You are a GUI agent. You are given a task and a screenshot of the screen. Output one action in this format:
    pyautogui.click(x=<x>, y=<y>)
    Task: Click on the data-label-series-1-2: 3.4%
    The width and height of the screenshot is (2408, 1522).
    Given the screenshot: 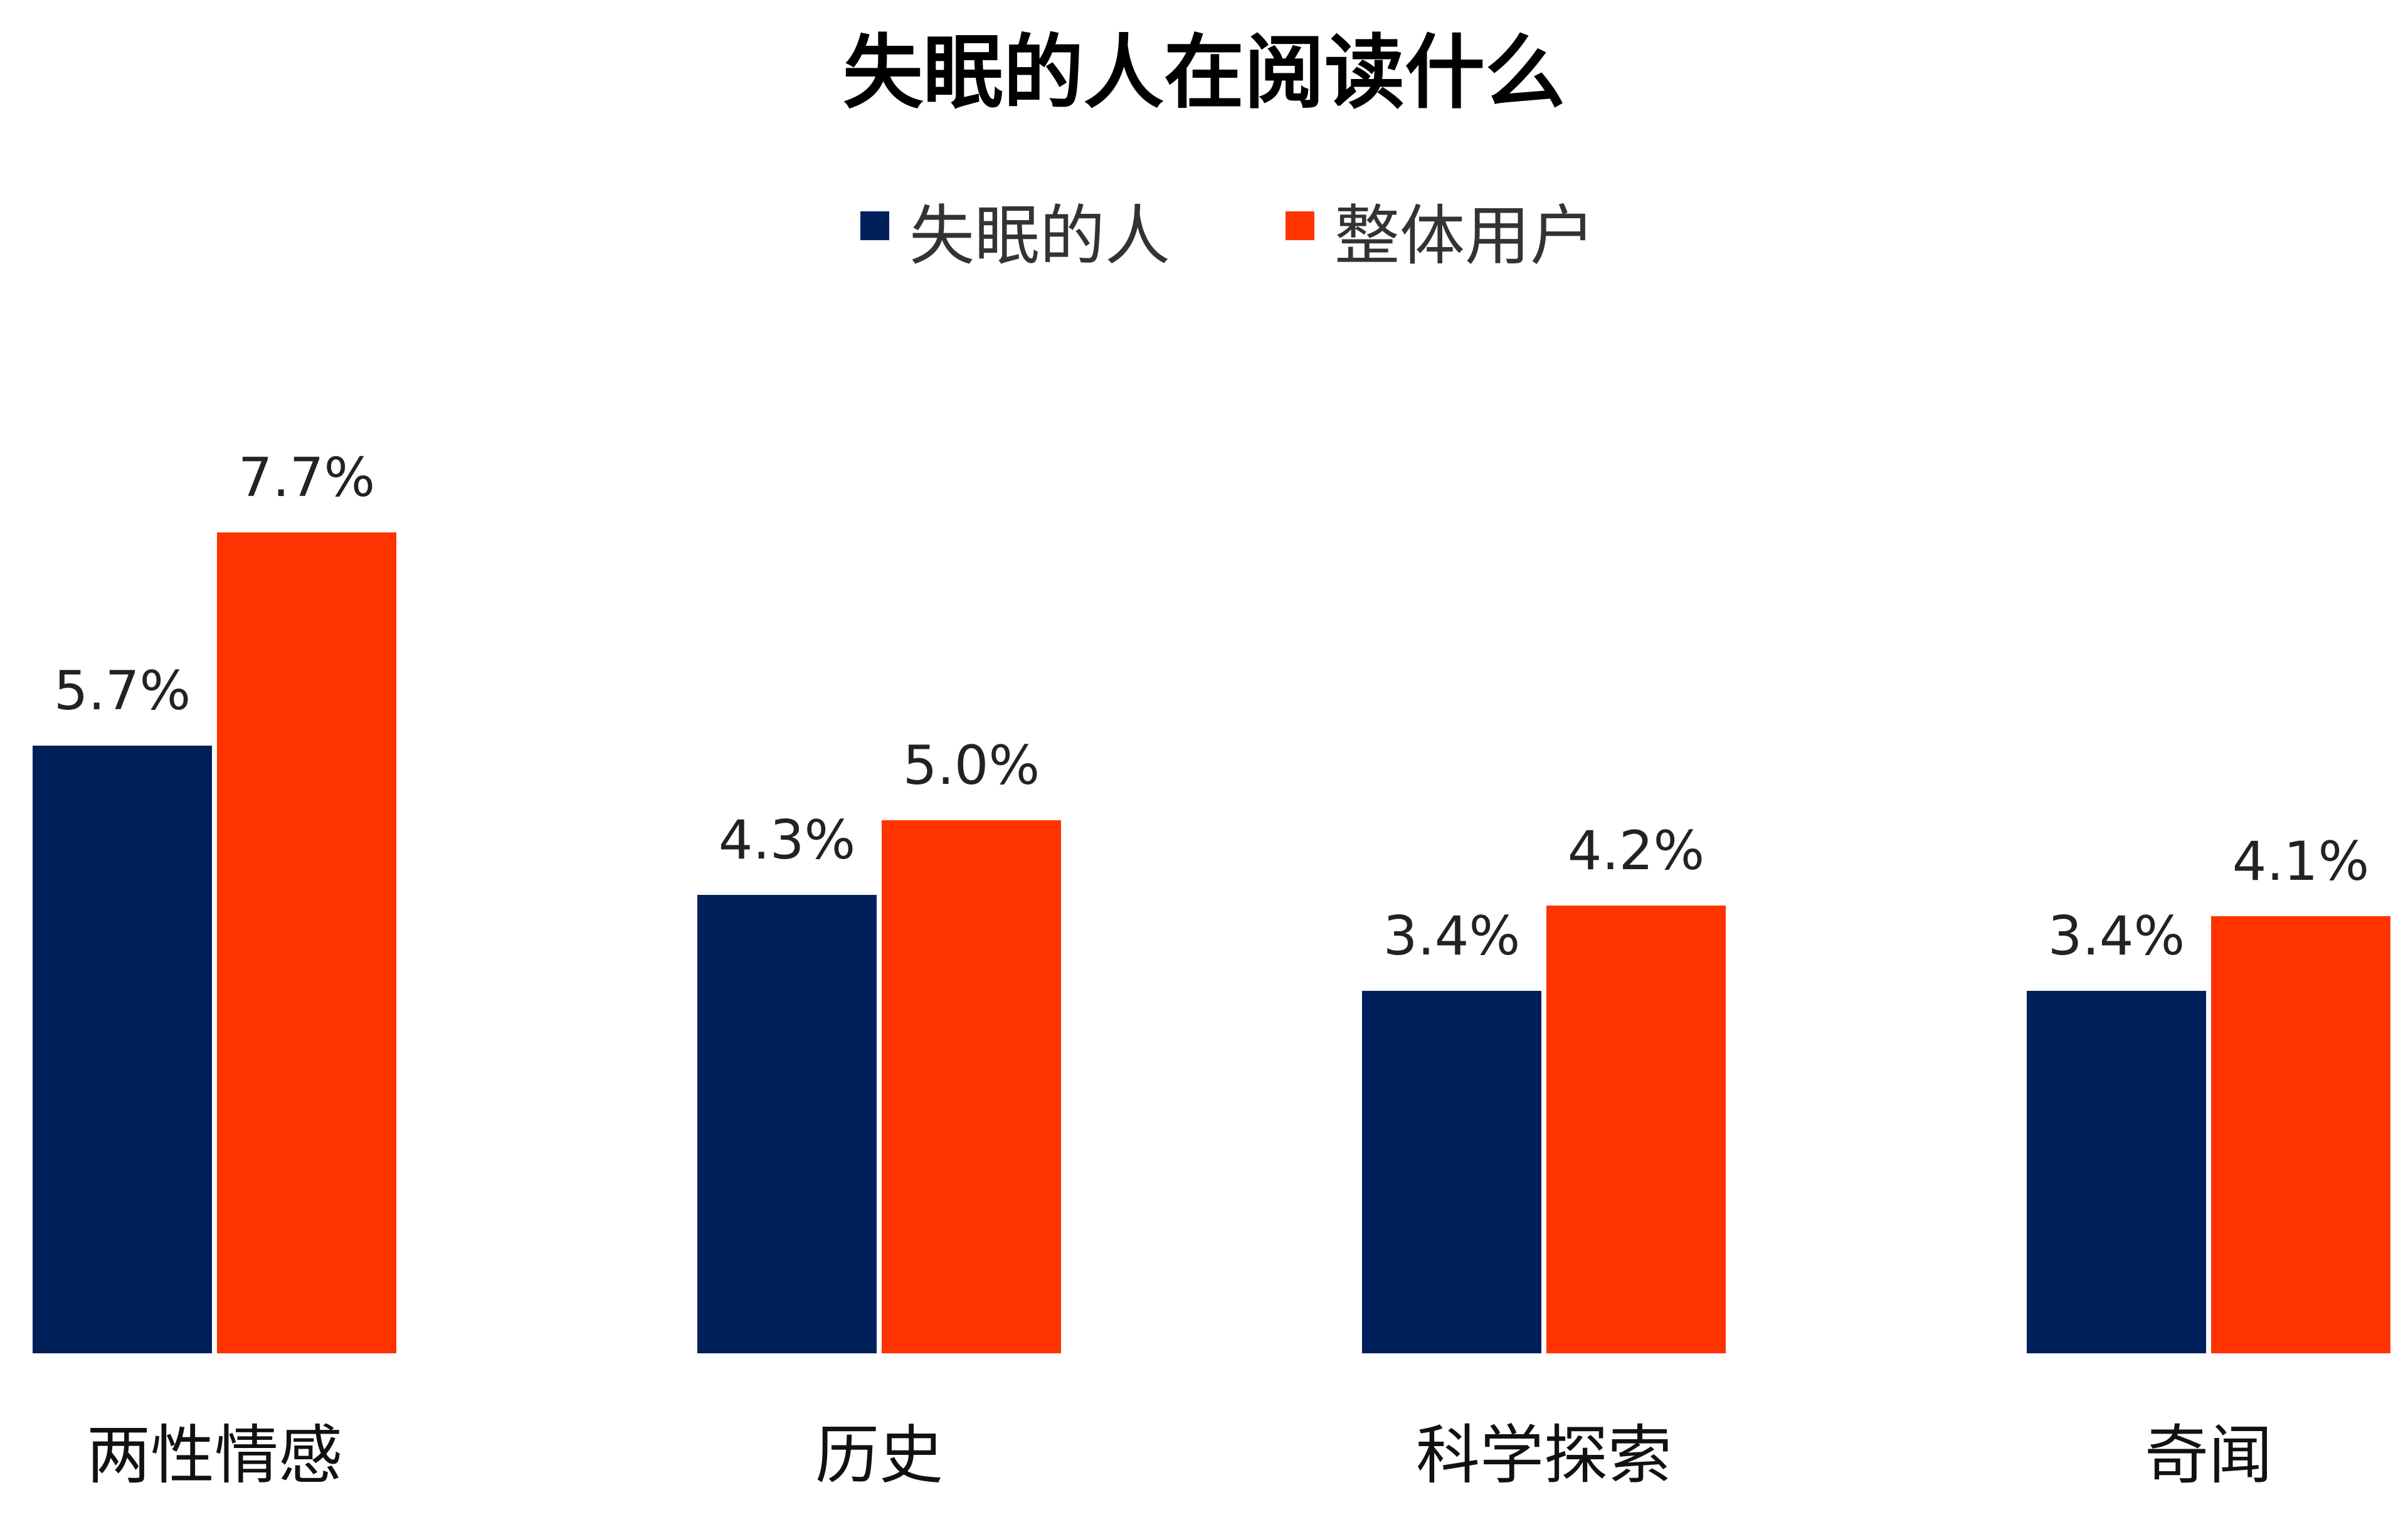 What is the action you would take?
    pyautogui.click(x=1452, y=936)
    